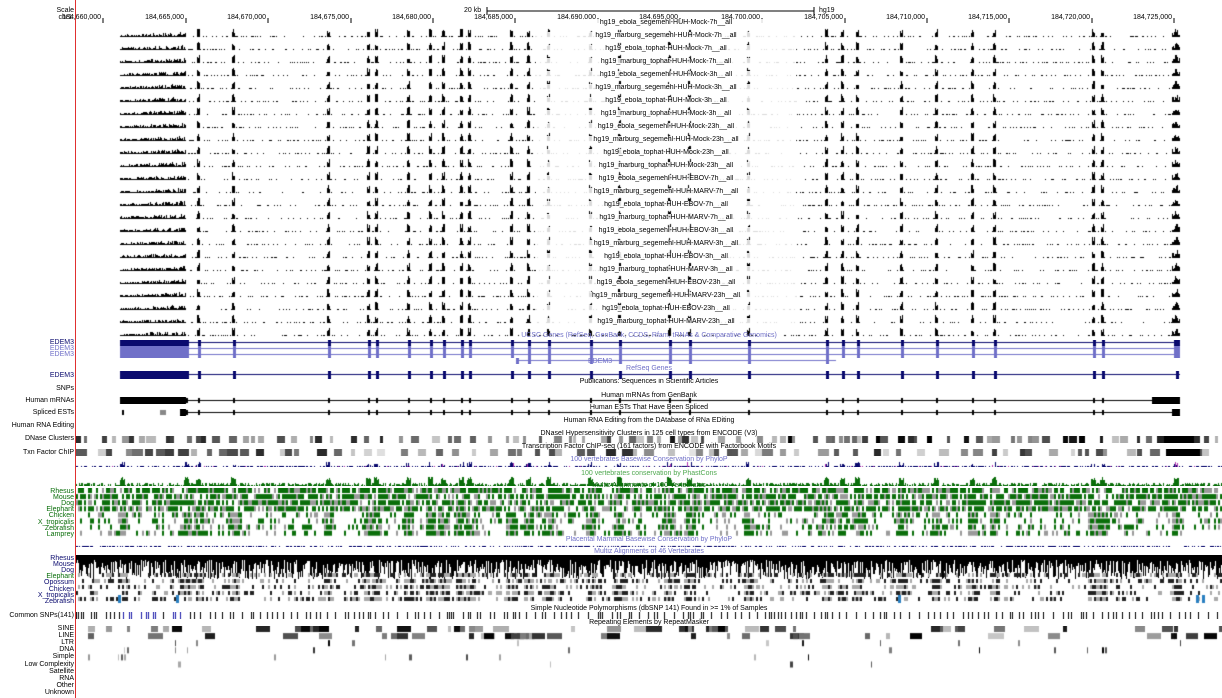 The height and width of the screenshot is (698, 1222). Describe the element at coordinates (49, 664) in the screenshot. I see `repeat-class-label: Low Complexity` at that location.